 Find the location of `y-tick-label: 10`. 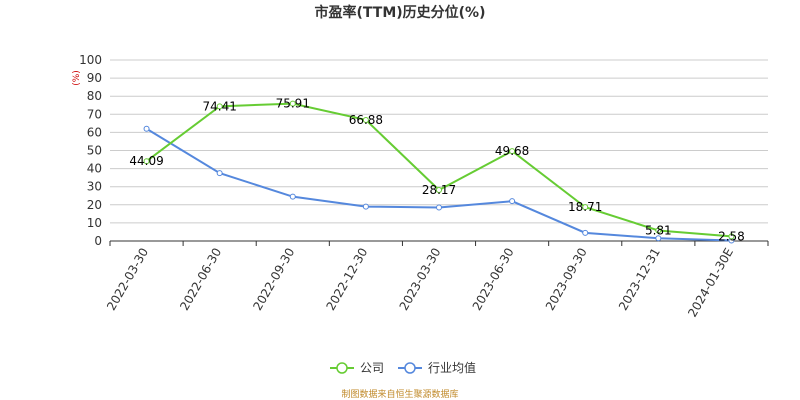

y-tick-label: 10 is located at coordinates (94, 223).